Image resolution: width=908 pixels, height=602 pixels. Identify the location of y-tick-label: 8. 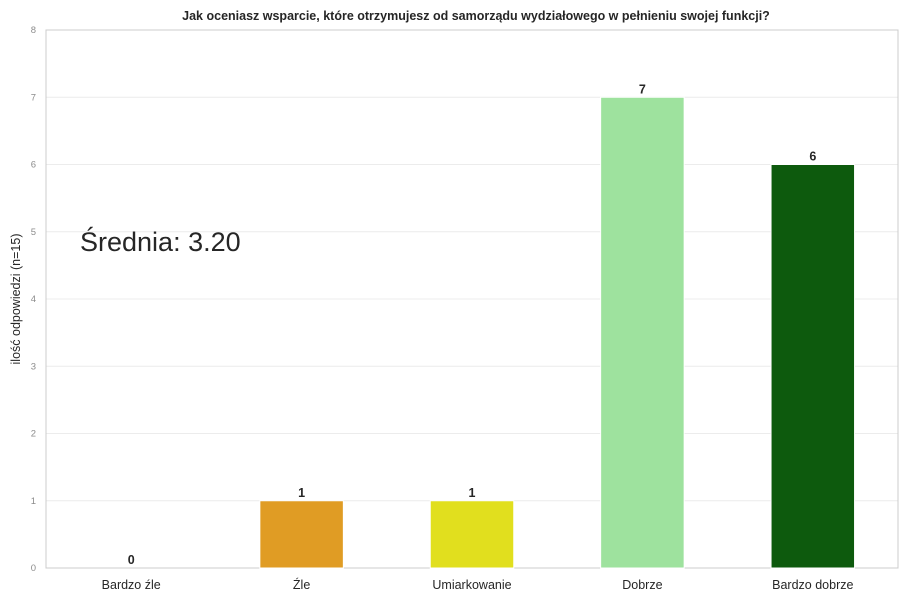
(33, 30).